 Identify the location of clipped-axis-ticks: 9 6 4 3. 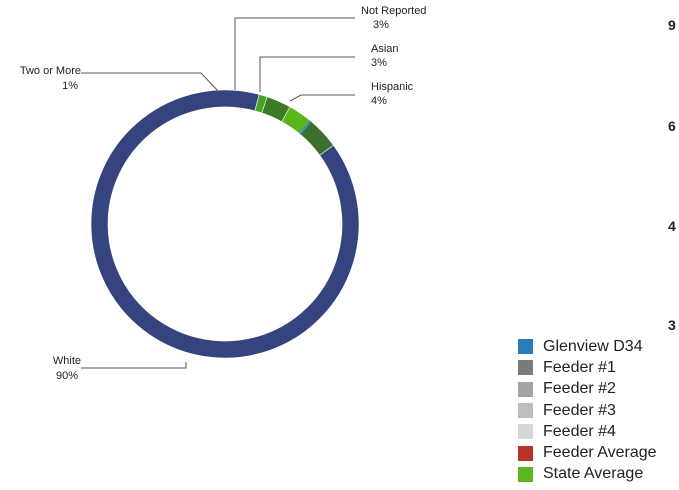
(672, 175).